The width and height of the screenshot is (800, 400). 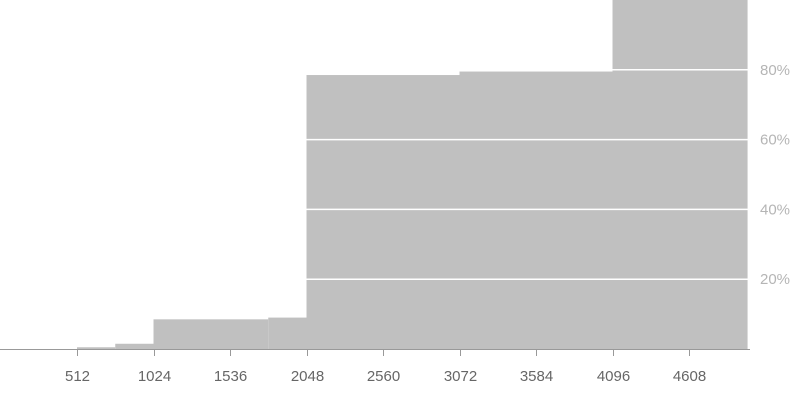 I want to click on x-tick-label-512: 512, so click(x=77, y=376).